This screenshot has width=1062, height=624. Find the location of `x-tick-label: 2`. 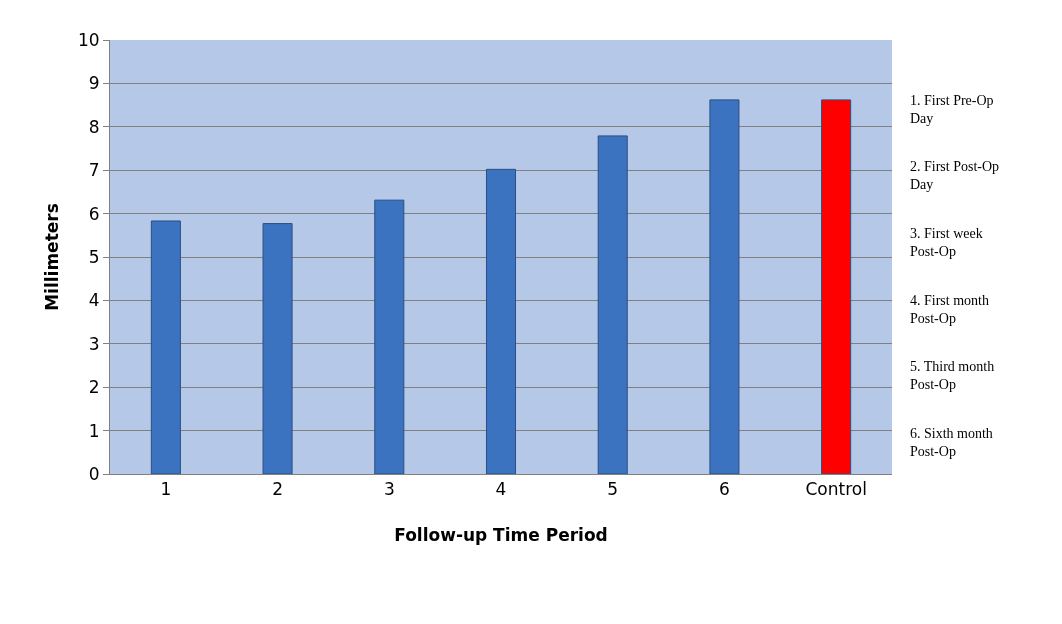

x-tick-label: 2 is located at coordinates (277, 489).